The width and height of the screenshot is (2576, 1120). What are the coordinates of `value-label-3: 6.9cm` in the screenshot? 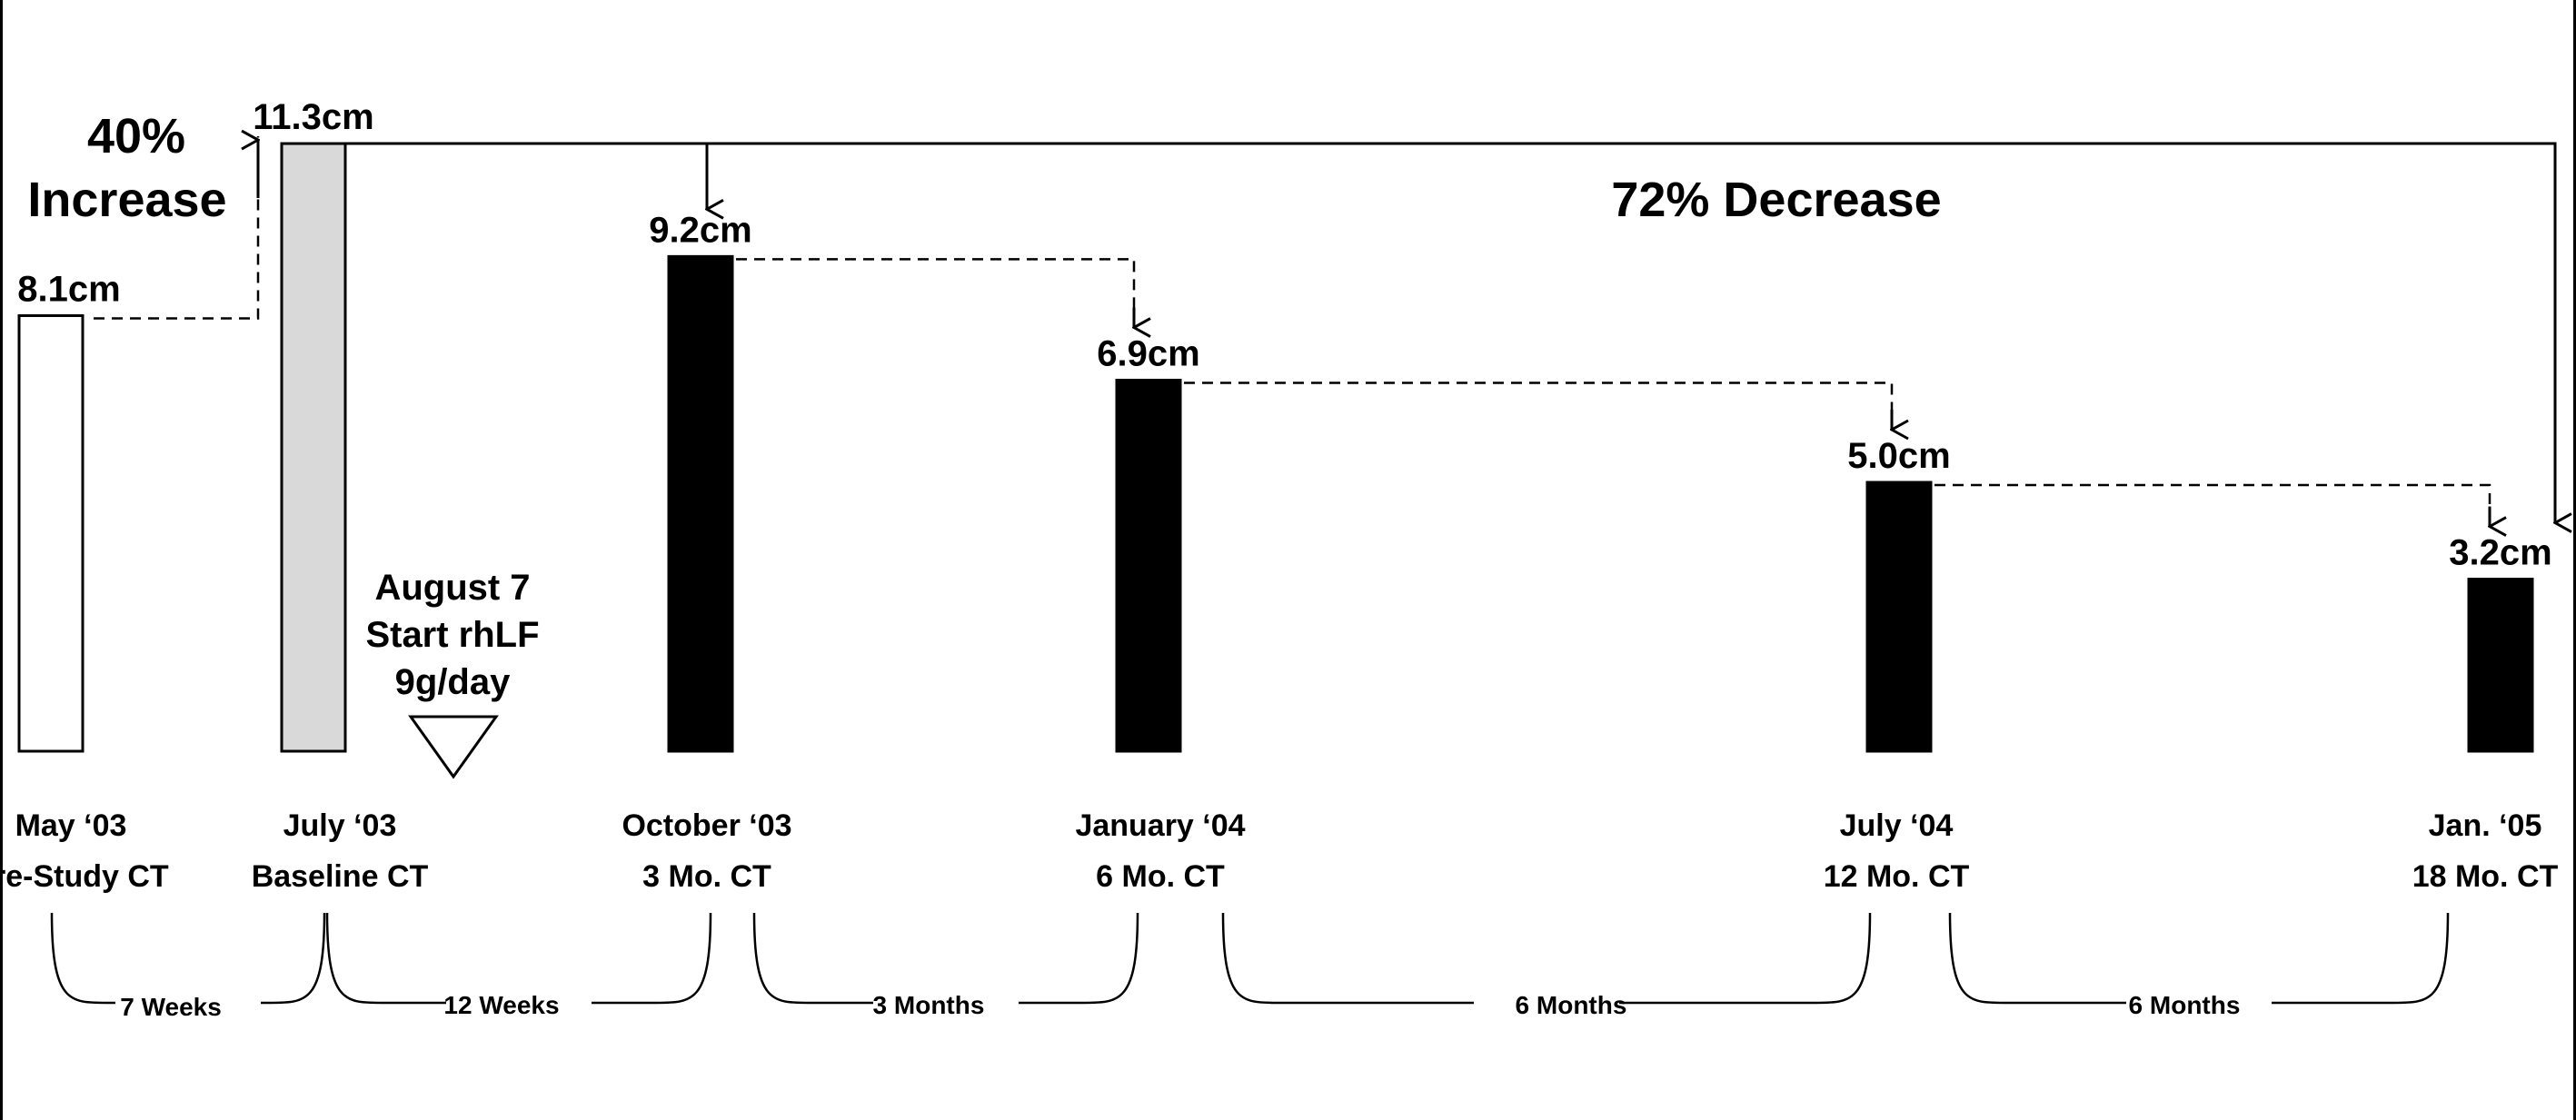 It's located at (1148, 354).